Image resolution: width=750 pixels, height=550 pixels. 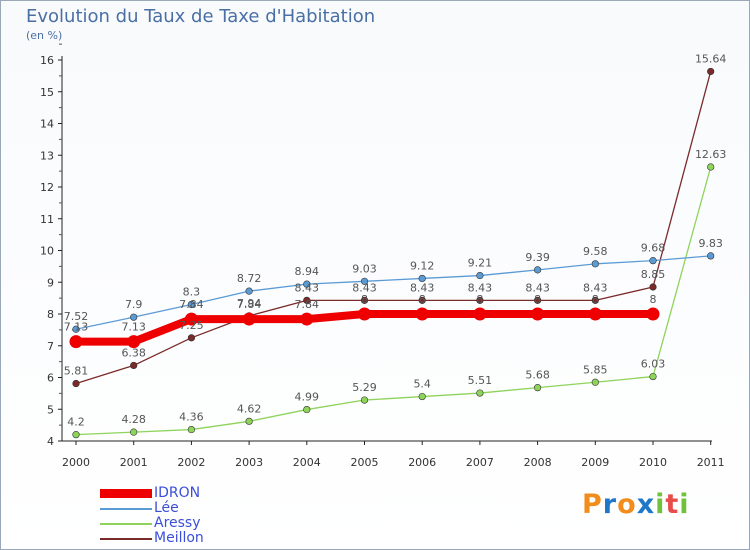 I want to click on x-tick-label: 2011, so click(x=711, y=462).